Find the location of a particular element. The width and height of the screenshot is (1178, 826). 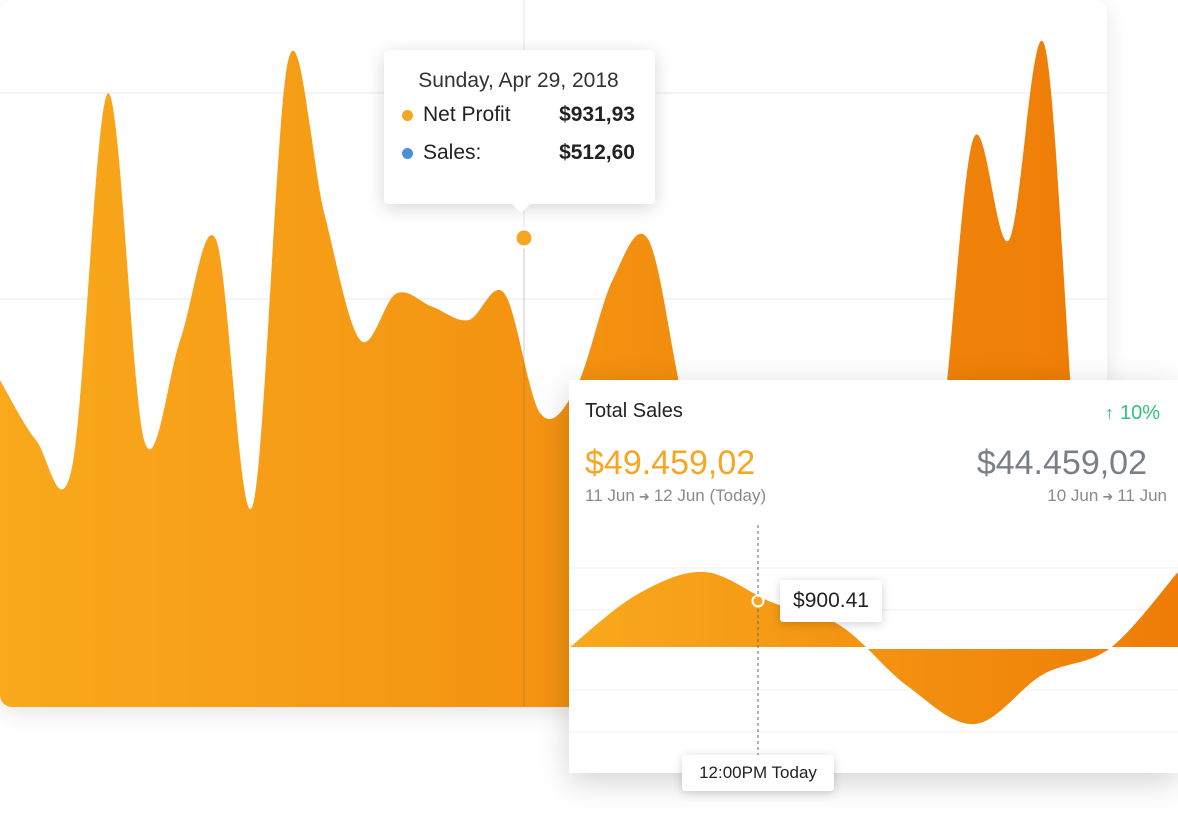

tooltip-label: Net Profit is located at coordinates (467, 114).